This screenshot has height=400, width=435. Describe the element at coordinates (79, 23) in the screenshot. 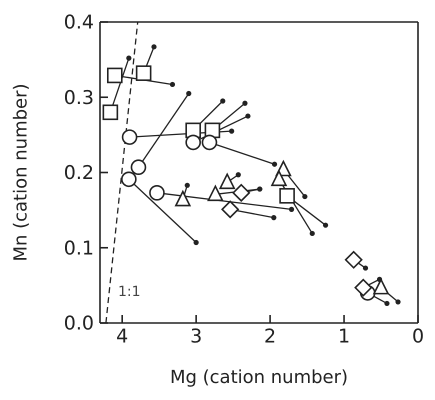

I see `y-tick-label: 0.4` at that location.